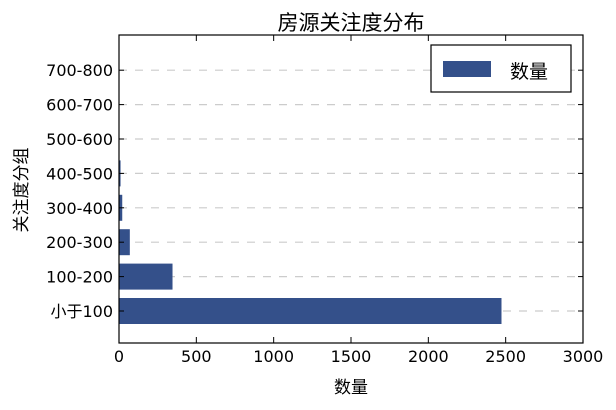 The image size is (616, 410). I want to click on x-tick-label: 500, so click(196, 356).